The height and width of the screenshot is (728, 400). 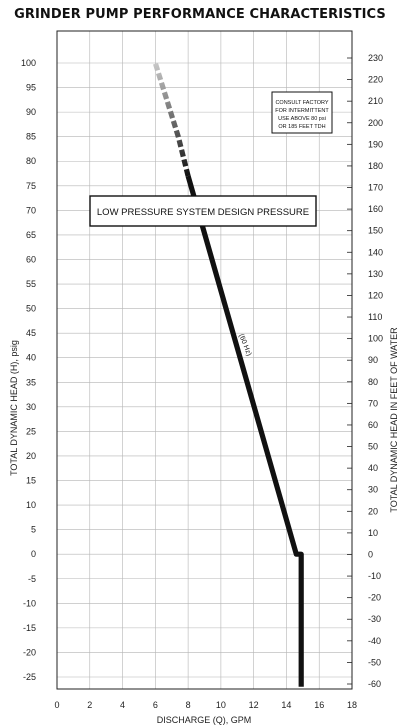 I want to click on y-left-tick-label: 0, so click(x=33, y=554).